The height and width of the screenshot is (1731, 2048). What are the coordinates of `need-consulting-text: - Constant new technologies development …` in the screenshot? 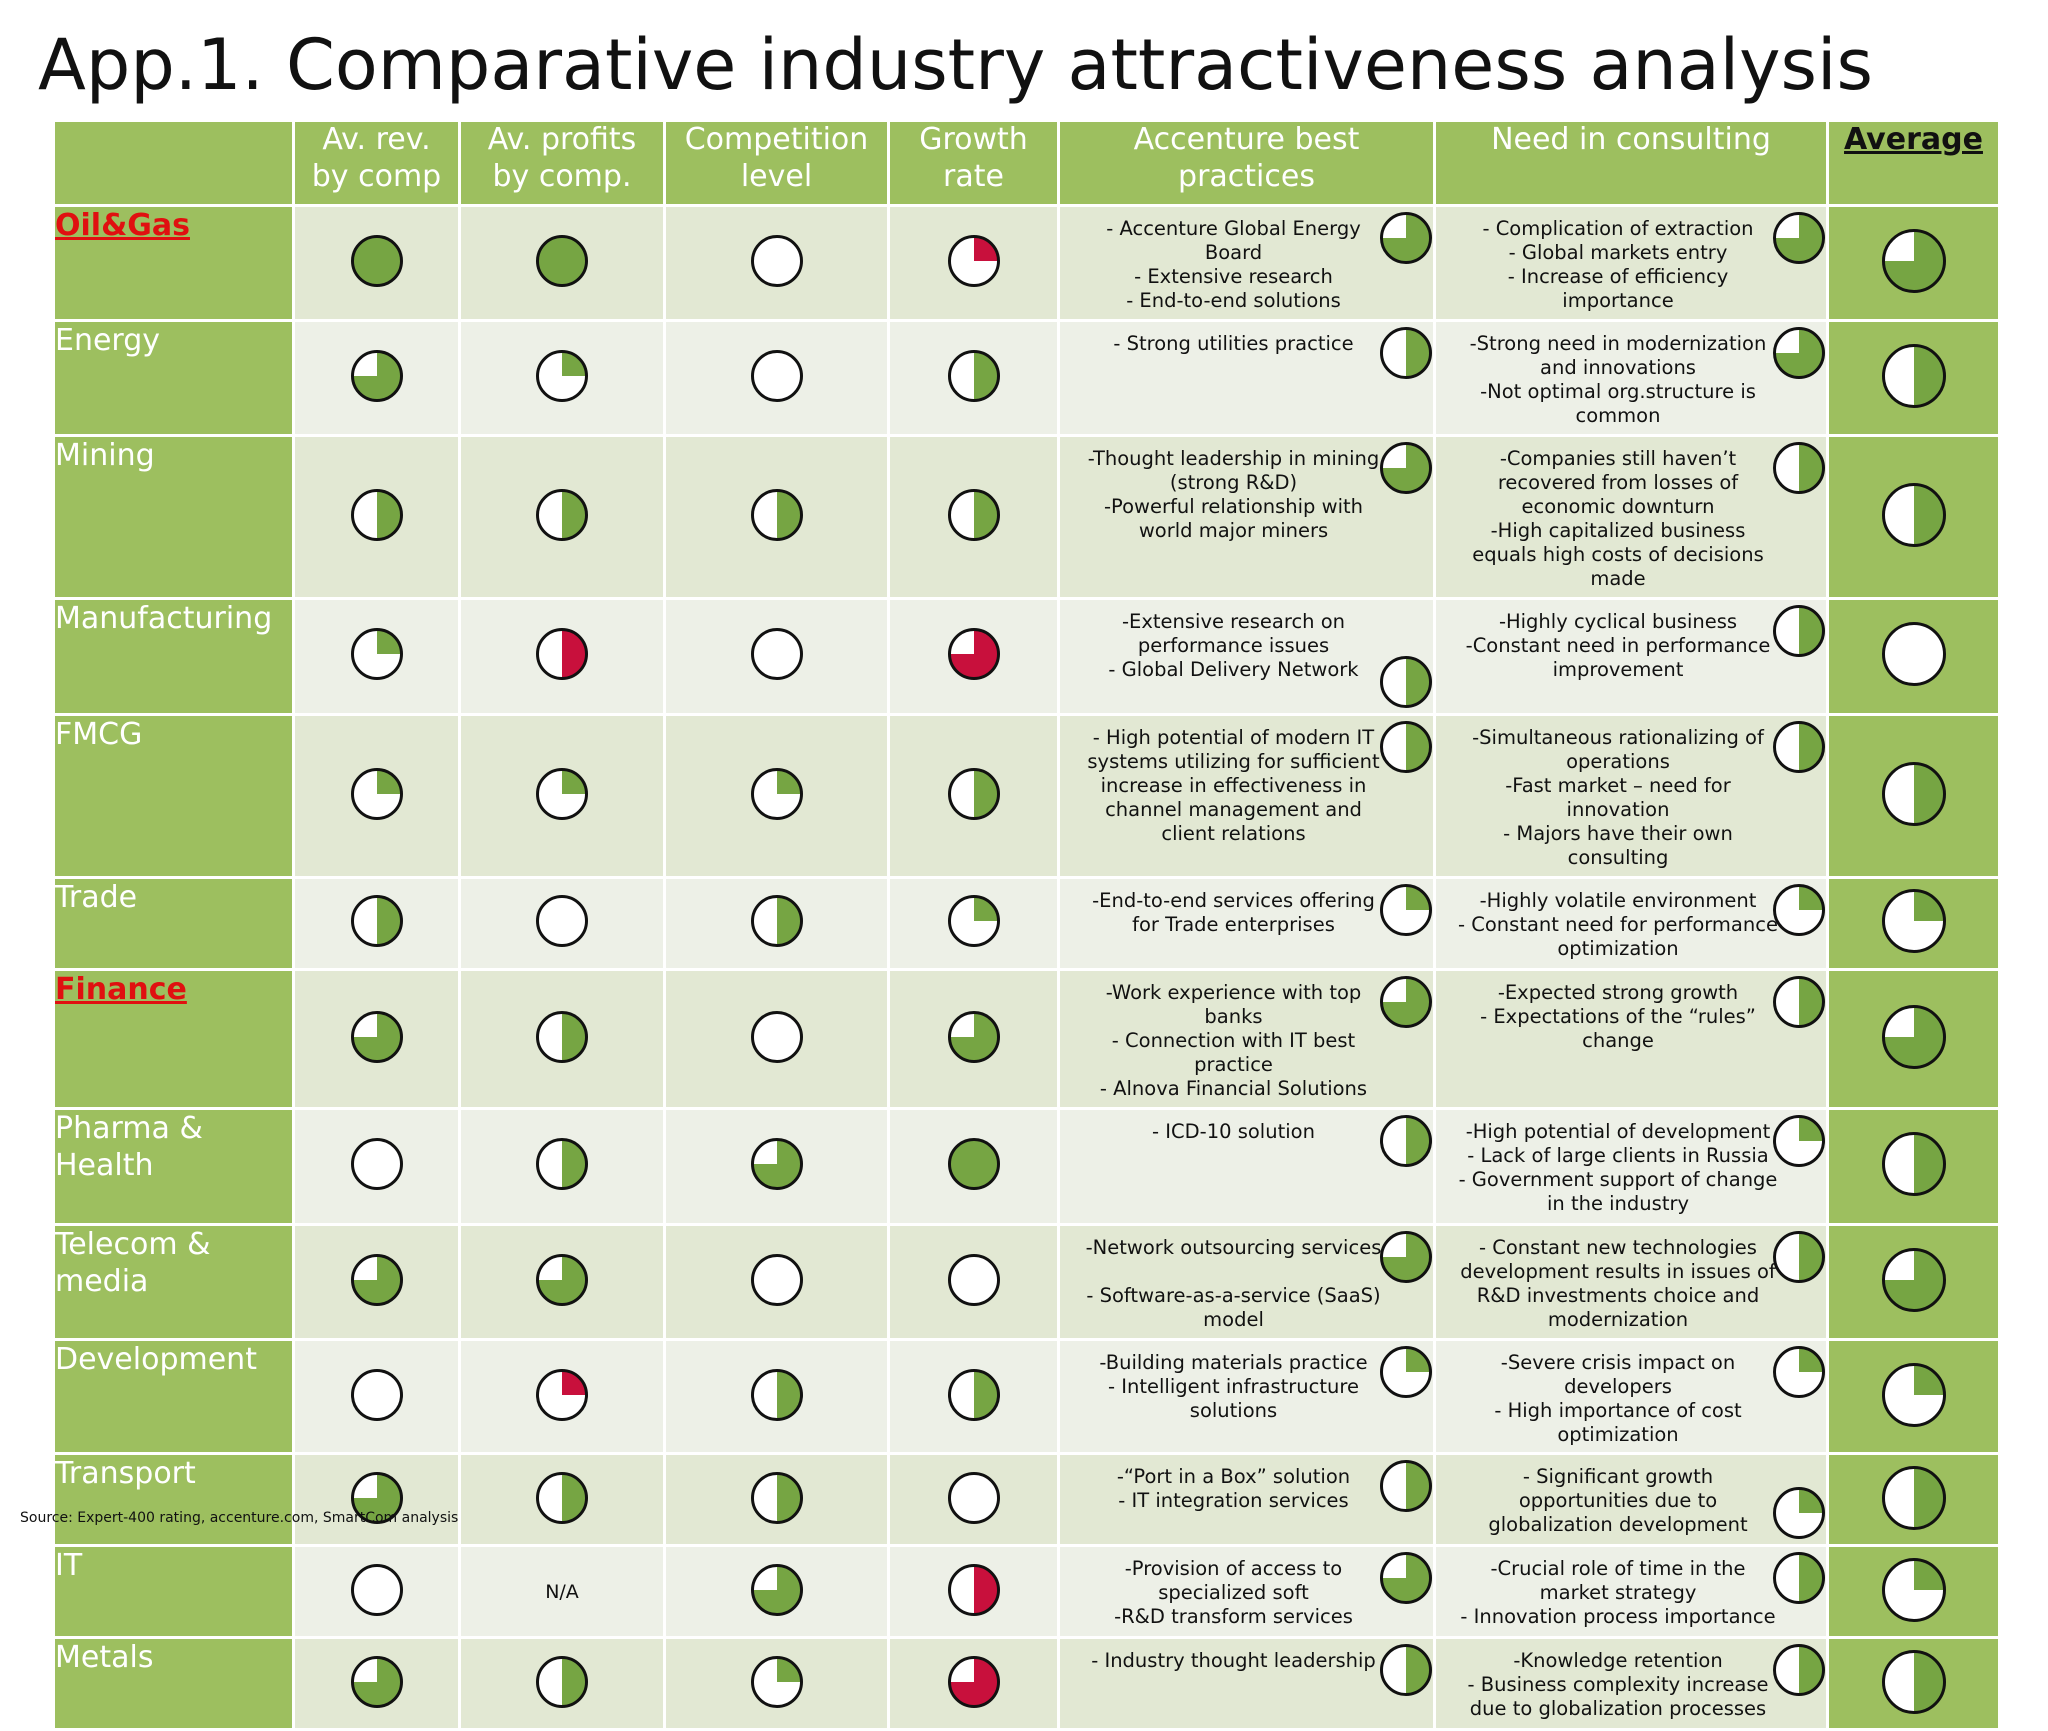 It's located at (1618, 1283).